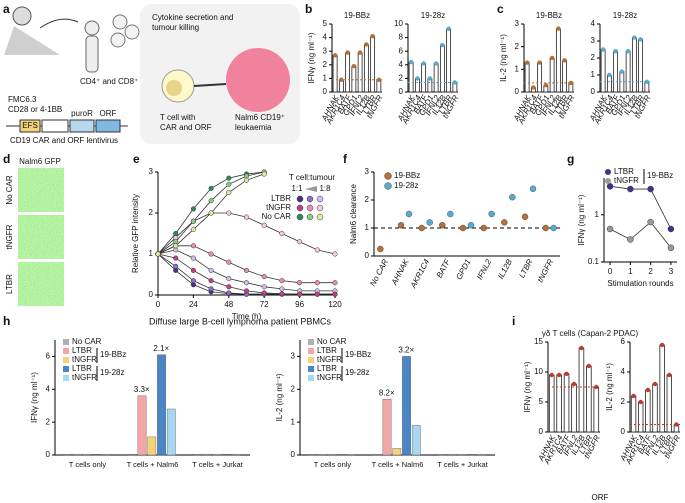 Image resolution: width=685 pixels, height=503 pixels. Describe the element at coordinates (253, 127) in the screenshot. I see `diagram-label: leukaemia` at that location.